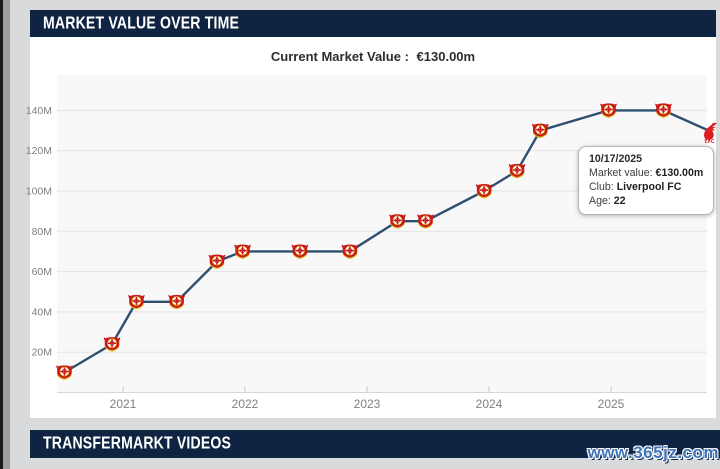 The width and height of the screenshot is (720, 469). I want to click on window-left-edge-dark, so click(1, 234).